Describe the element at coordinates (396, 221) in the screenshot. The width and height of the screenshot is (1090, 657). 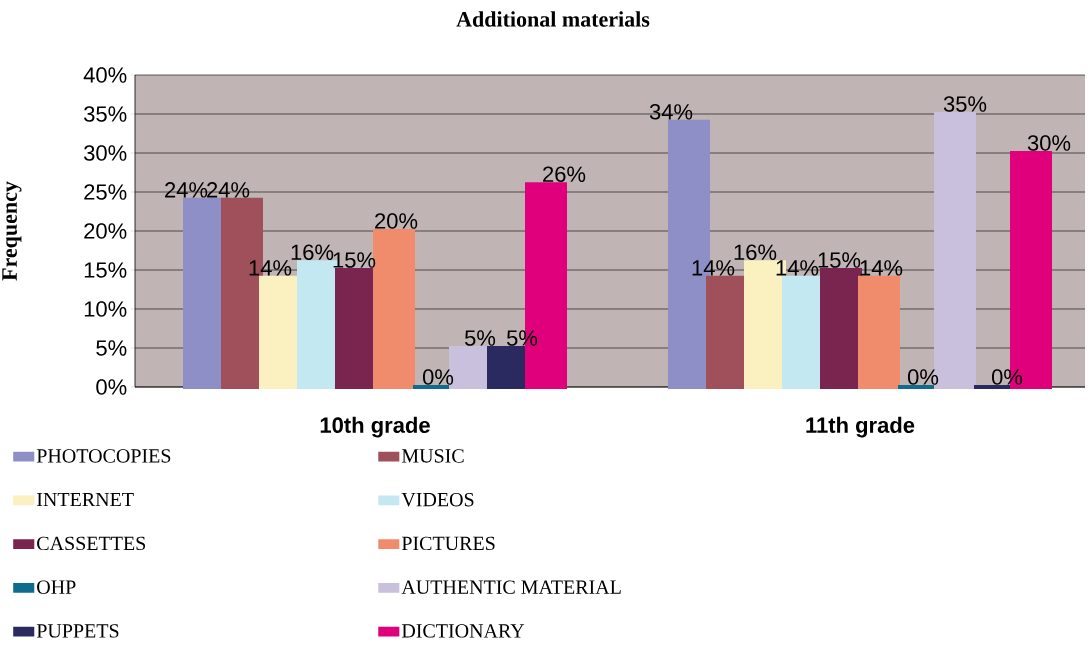
I see `data-label: 20%` at that location.